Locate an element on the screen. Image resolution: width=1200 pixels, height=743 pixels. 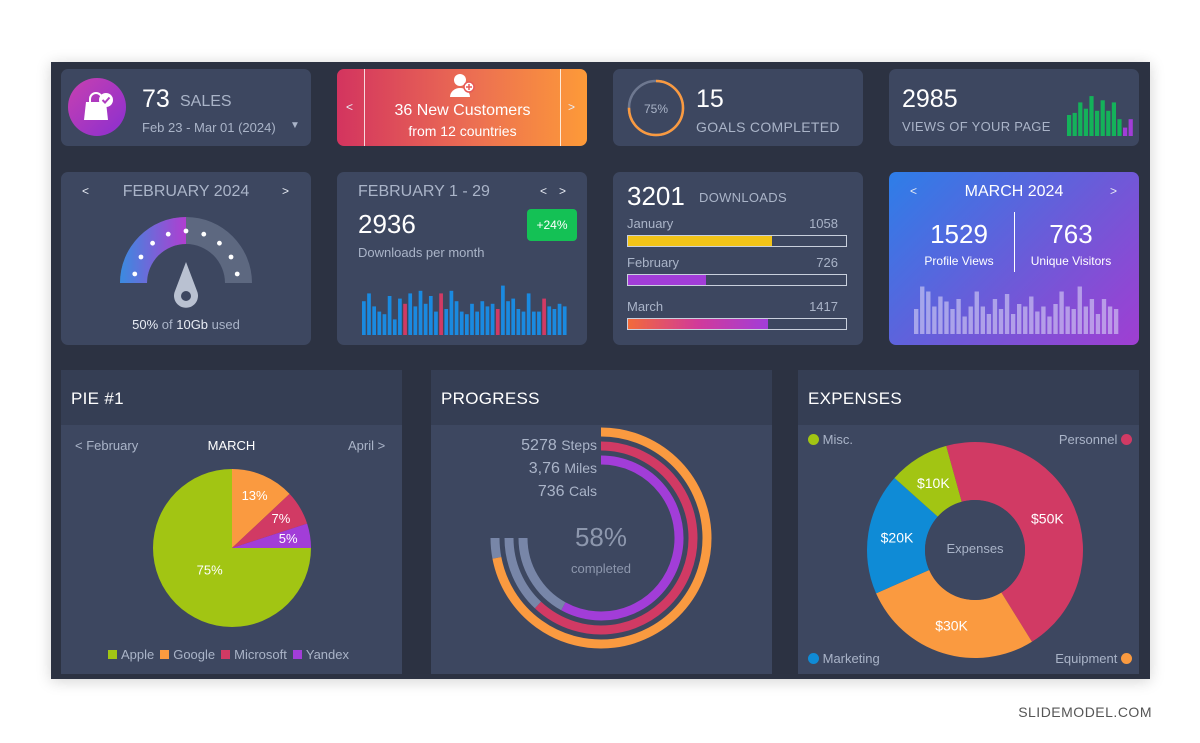
unique-visitors-count: 763 is located at coordinates (1071, 234).